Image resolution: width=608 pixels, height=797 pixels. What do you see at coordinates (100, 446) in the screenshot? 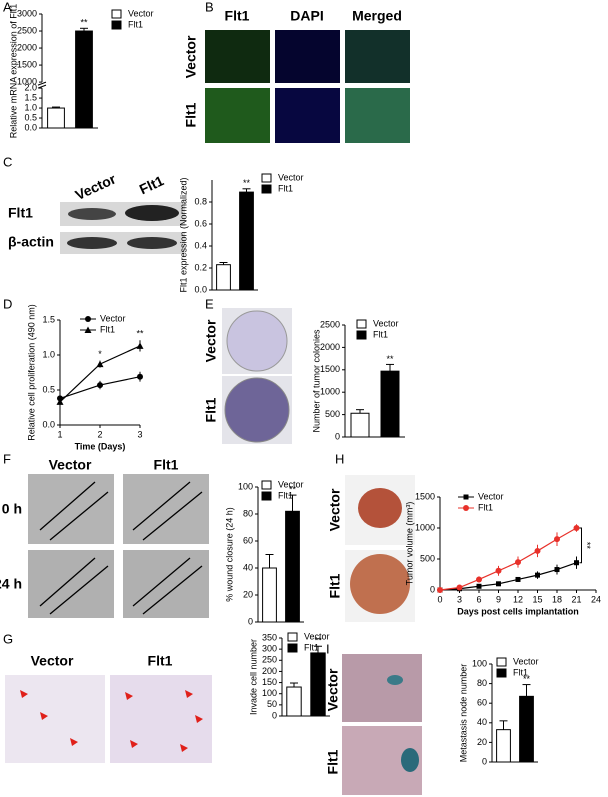
I see `x-axis-label: Time (Days)` at bounding box center [100, 446].